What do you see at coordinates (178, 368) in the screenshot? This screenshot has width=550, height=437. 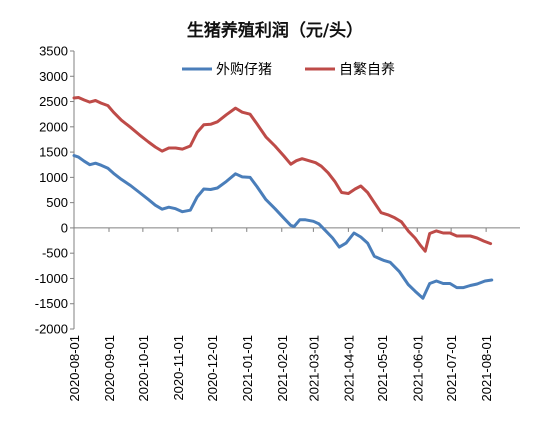 I see `x-tick-label: 2020-11-01` at bounding box center [178, 368].